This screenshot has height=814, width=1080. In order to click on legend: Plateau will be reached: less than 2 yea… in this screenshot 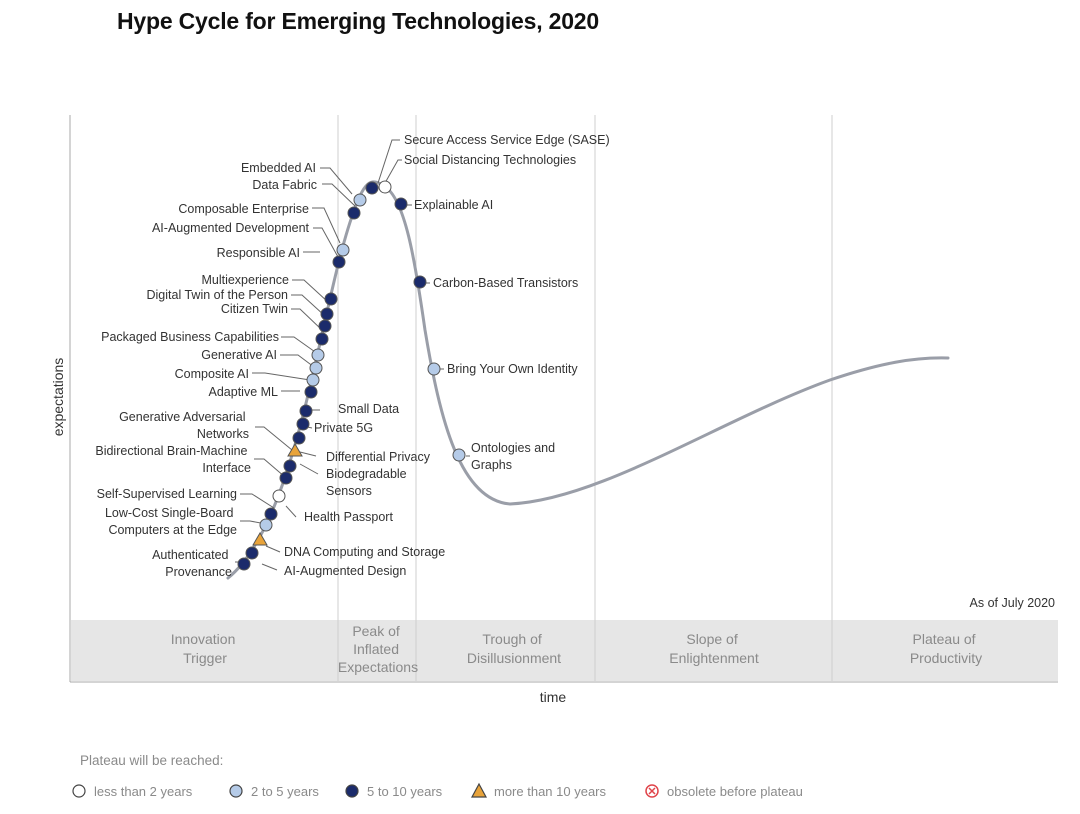, I will do `click(437, 776)`.